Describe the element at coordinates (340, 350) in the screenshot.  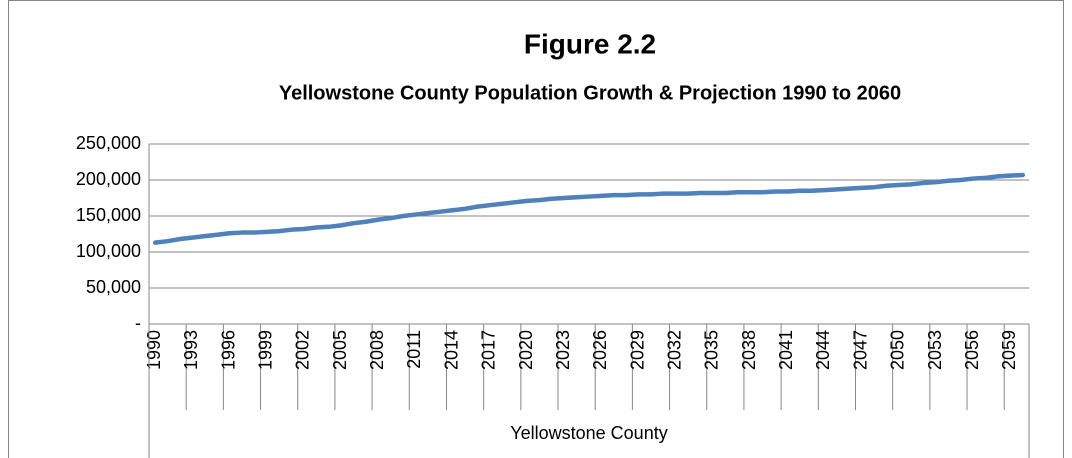
I see `x-tick-label: 2005` at that location.